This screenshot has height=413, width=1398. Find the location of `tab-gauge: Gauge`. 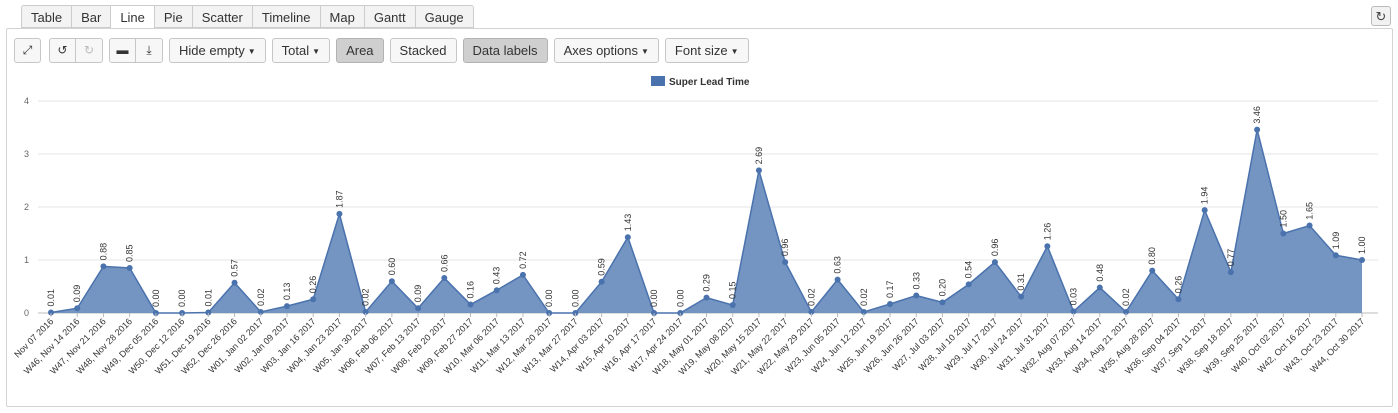

tab-gauge: Gauge is located at coordinates (444, 16).